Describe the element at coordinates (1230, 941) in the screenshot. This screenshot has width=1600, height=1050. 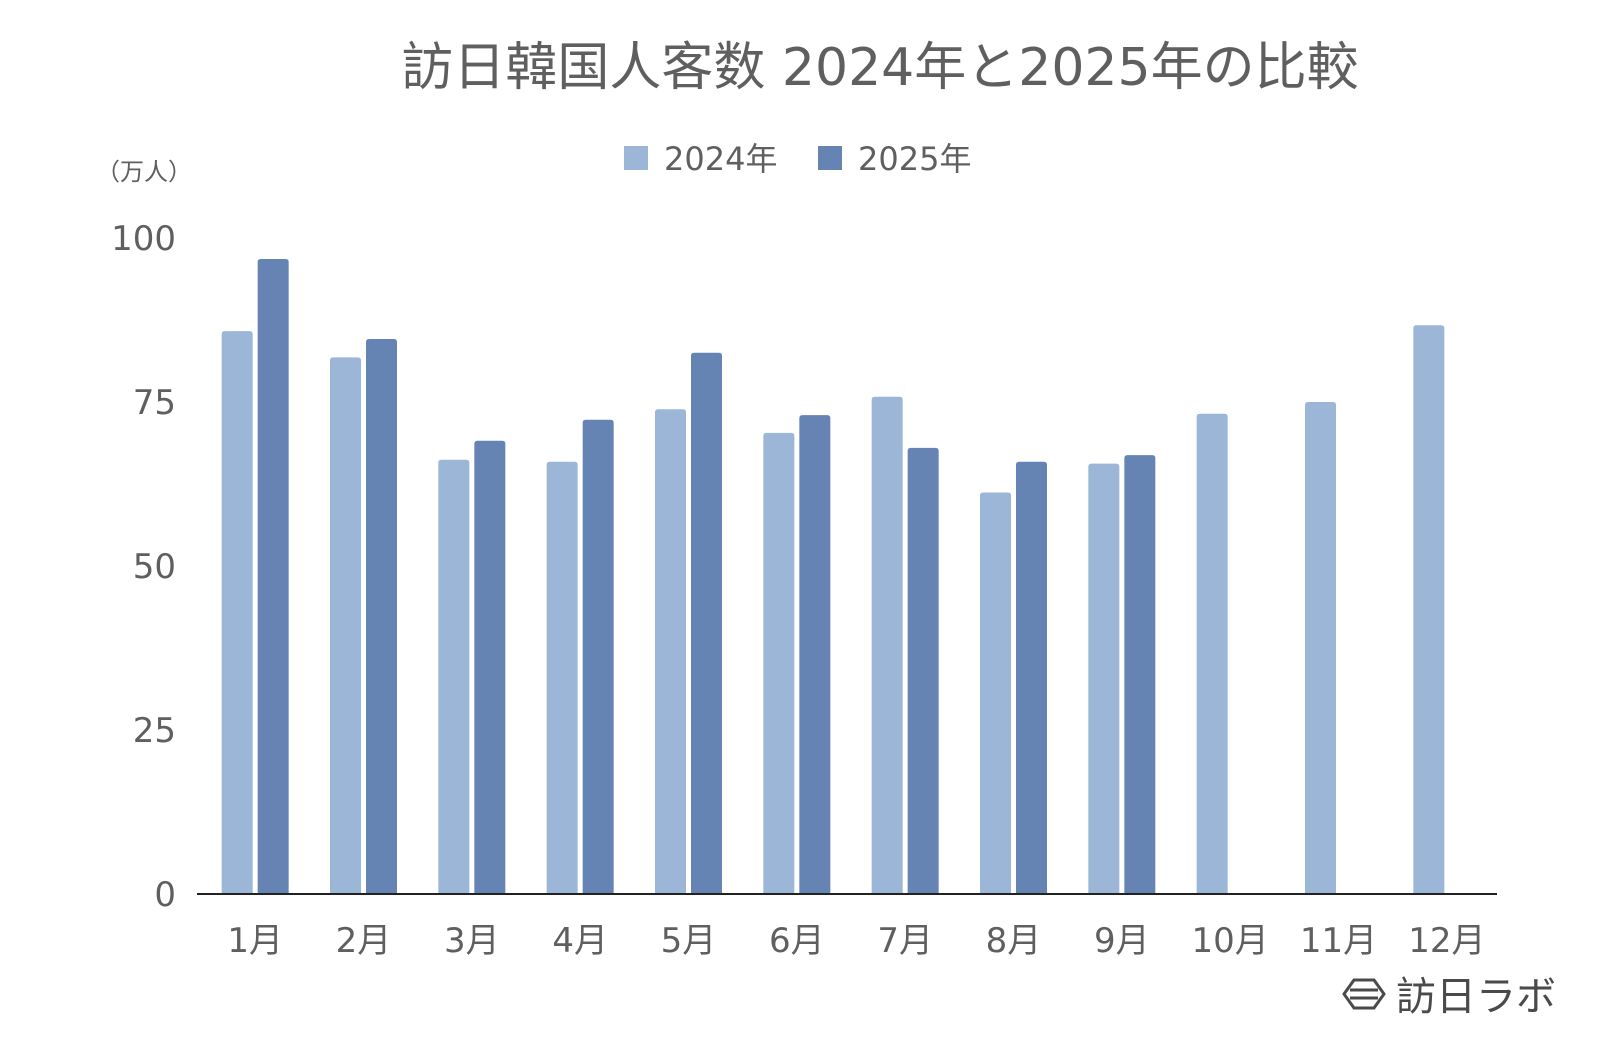
I see `x-tick-label: 10月` at that location.